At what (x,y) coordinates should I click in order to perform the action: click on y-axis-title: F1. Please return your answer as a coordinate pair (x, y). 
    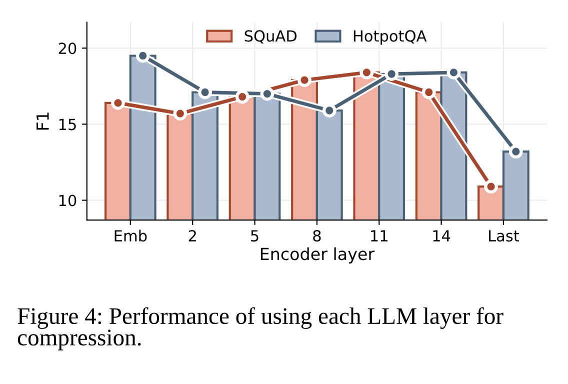
    Looking at the image, I should click on (42, 121).